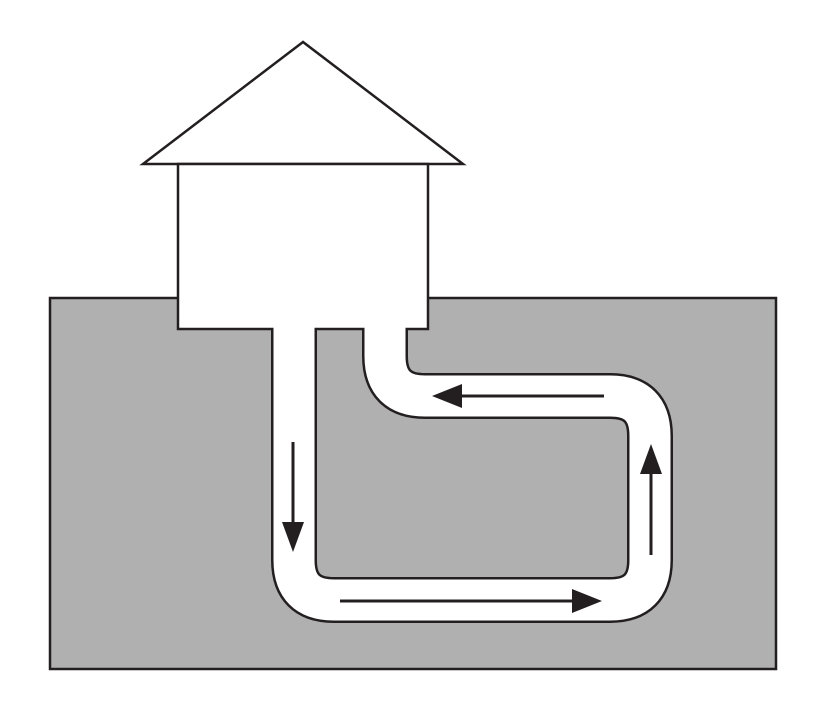 The height and width of the screenshot is (712, 814). Describe the element at coordinates (518, 396) in the screenshot. I see `arrow-left` at that location.